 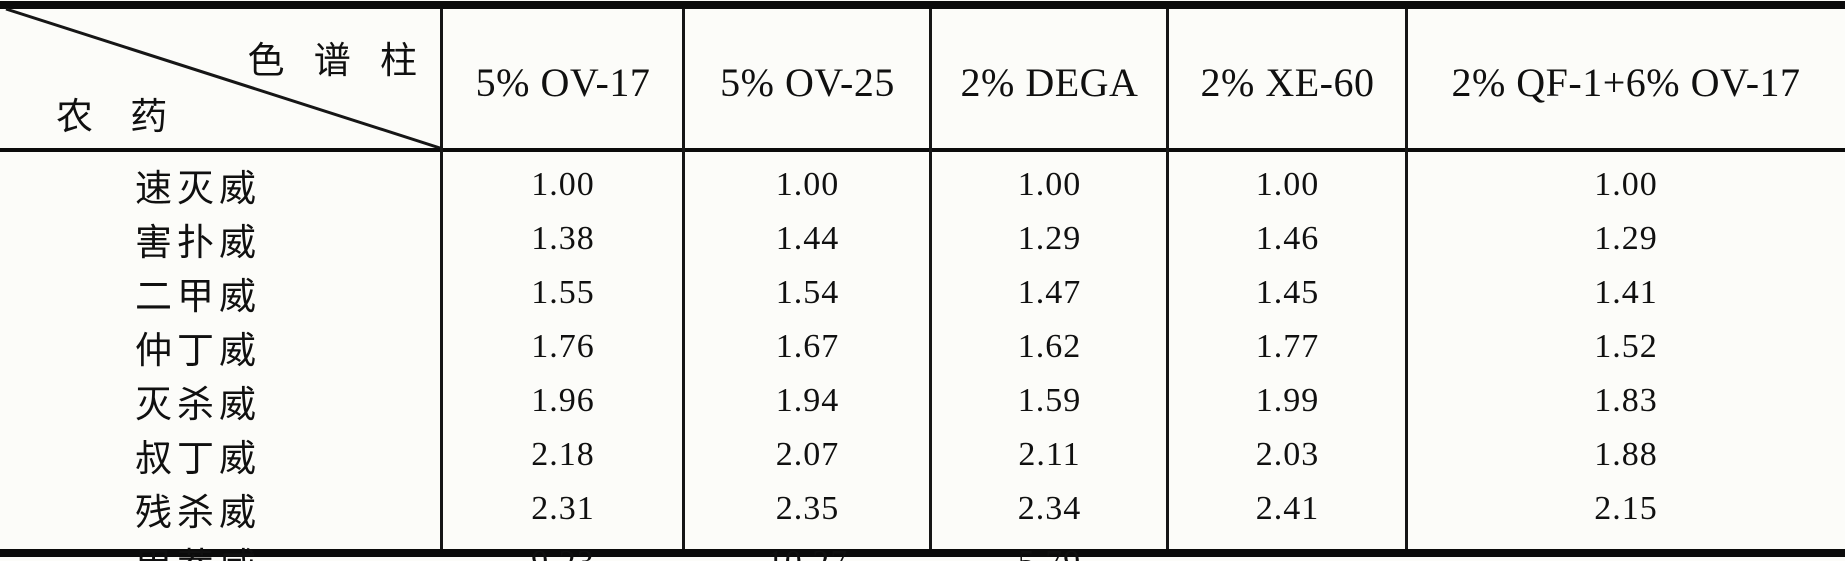 What do you see at coordinates (1287, 508) in the screenshot?
I see `value-cell: 2.41` at bounding box center [1287, 508].